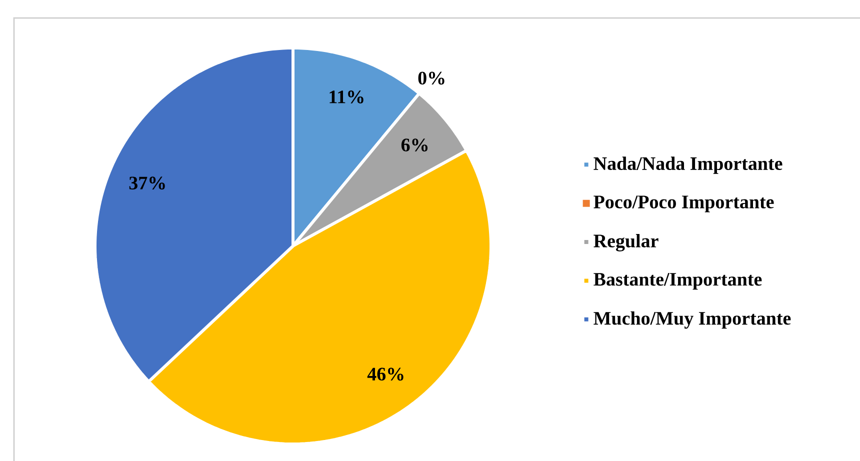 This screenshot has height=461, width=860. Describe the element at coordinates (684, 204) in the screenshot. I see `legend-label: Poco/Poco Importante` at that location.